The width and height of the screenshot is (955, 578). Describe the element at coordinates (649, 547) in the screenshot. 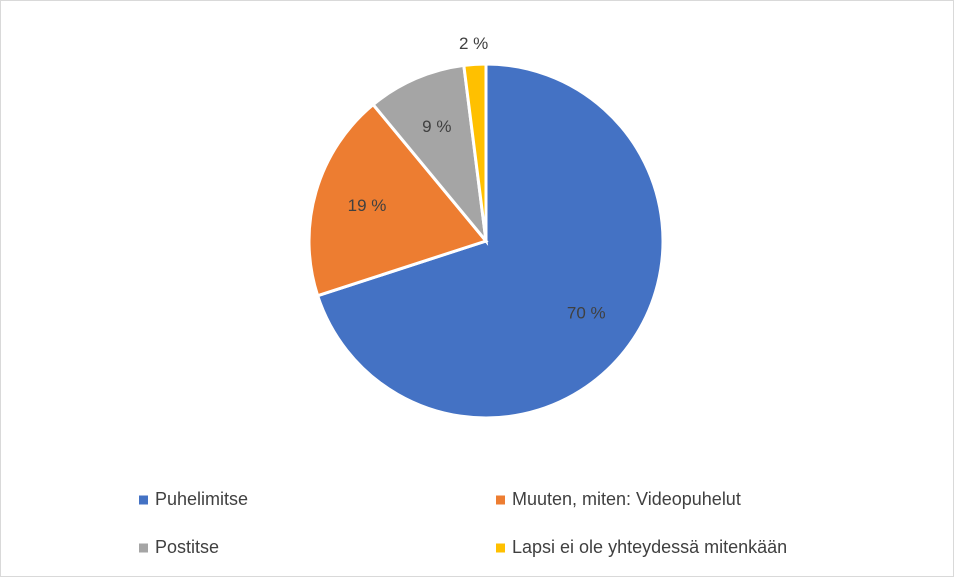

I see `legend-label: Lapsi ei ole yhteydessä mitenkään` at that location.